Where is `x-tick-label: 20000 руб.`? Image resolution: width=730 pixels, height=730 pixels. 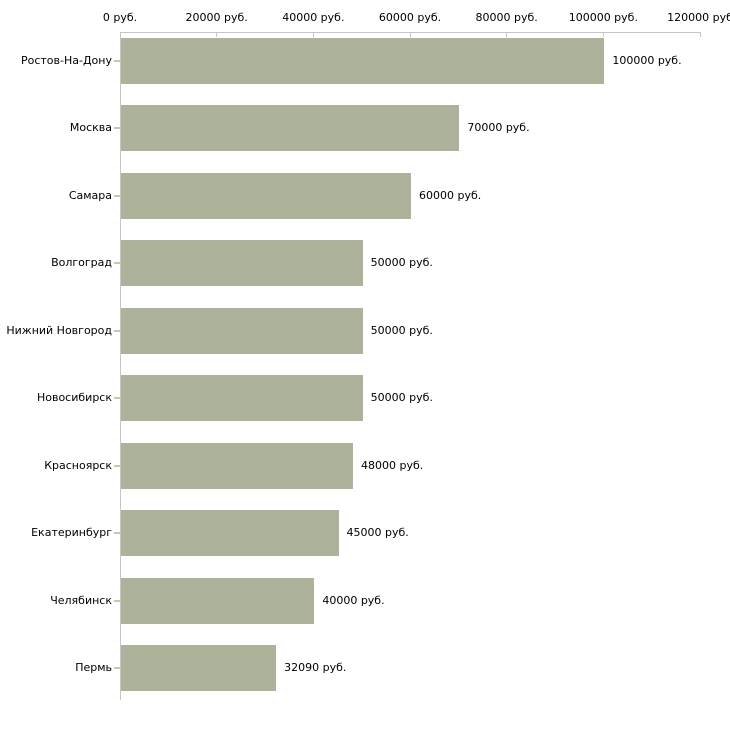 x-tick-label: 20000 руб. is located at coordinates (216, 17).